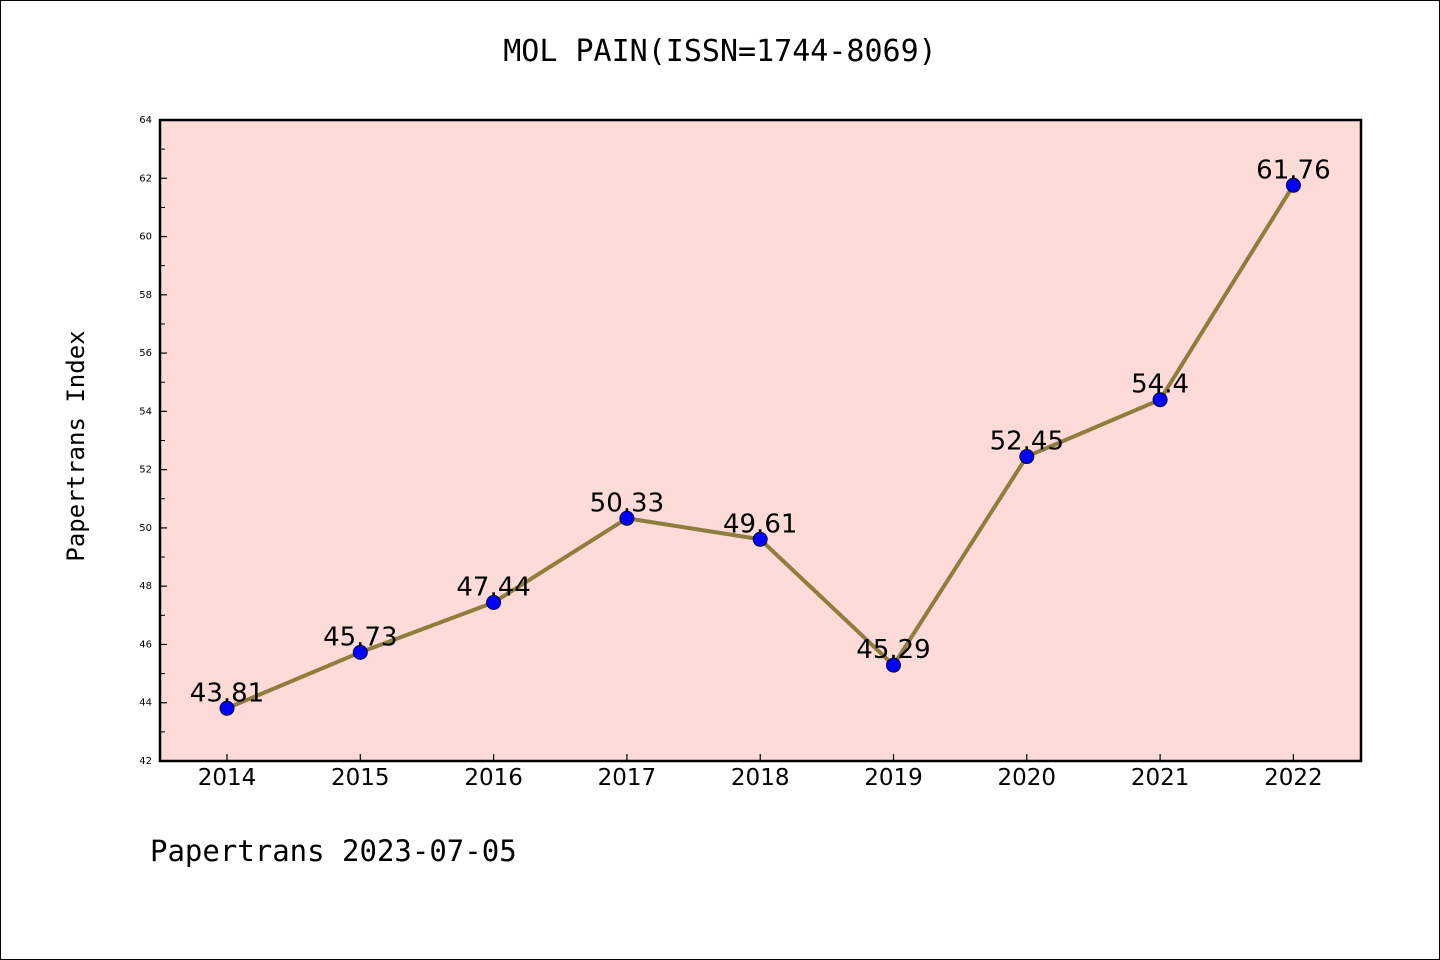 This screenshot has width=1440, height=960. Describe the element at coordinates (1293, 170) in the screenshot. I see `data-label: 61.76` at that location.